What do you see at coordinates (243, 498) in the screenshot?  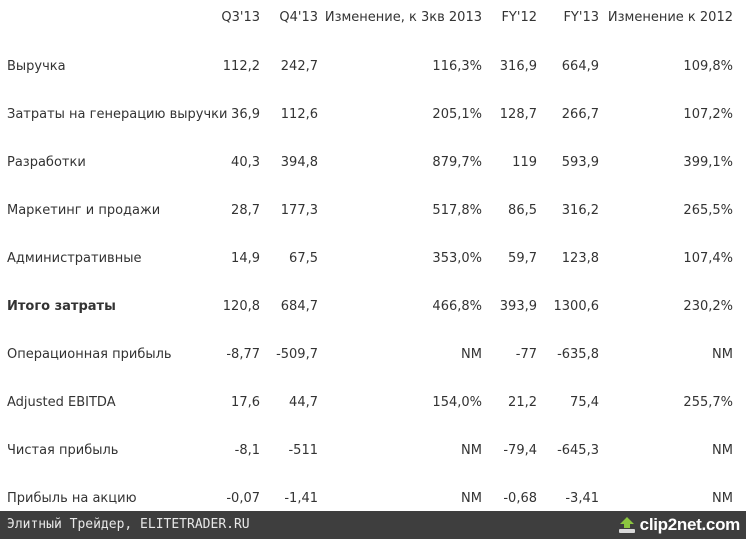 I see `cell-q3-13: -0,07` at bounding box center [243, 498].